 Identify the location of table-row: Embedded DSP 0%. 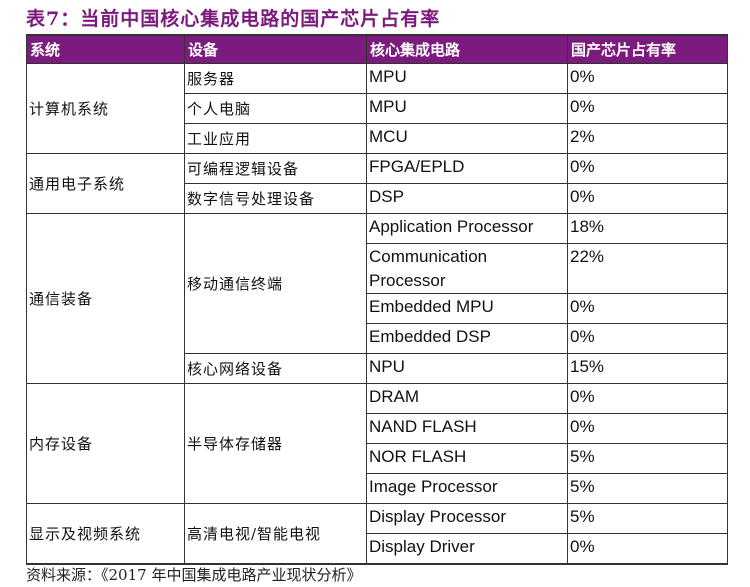
(377, 338).